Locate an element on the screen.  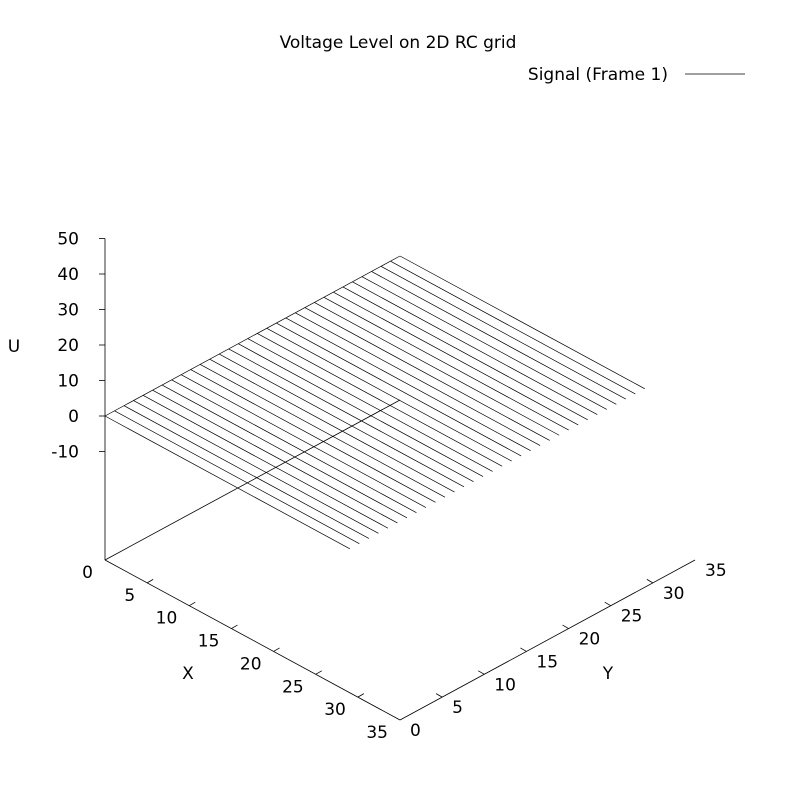
x-tick-label: 20 is located at coordinates (251, 664).